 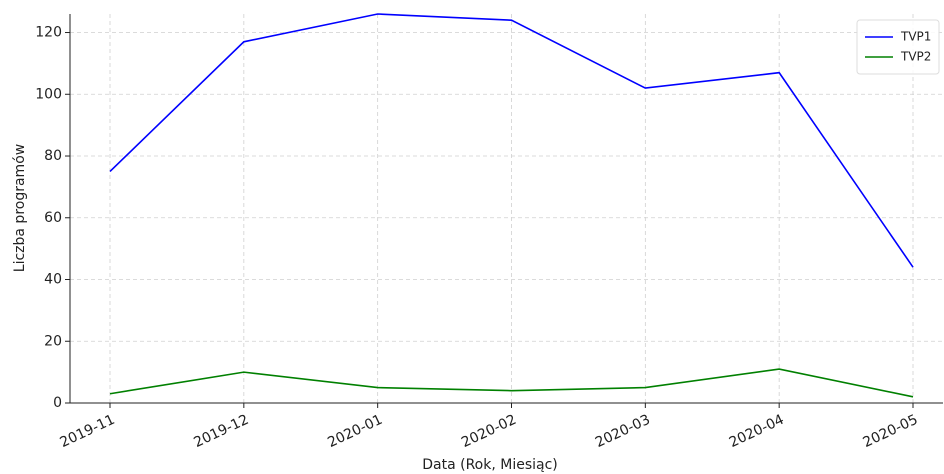 I want to click on x-tick-label: 2019-12, so click(x=221, y=431).